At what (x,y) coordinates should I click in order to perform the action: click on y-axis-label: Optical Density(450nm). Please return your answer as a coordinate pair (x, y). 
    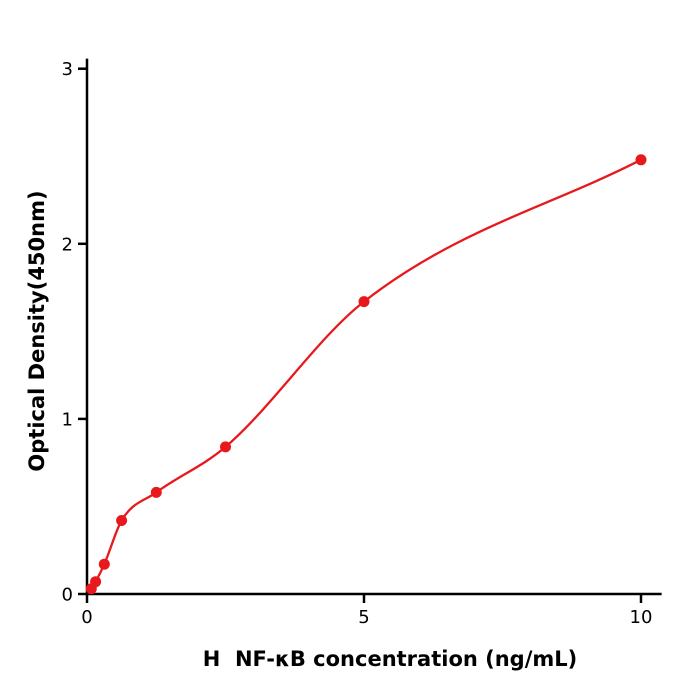
    Looking at the image, I should click on (37, 330).